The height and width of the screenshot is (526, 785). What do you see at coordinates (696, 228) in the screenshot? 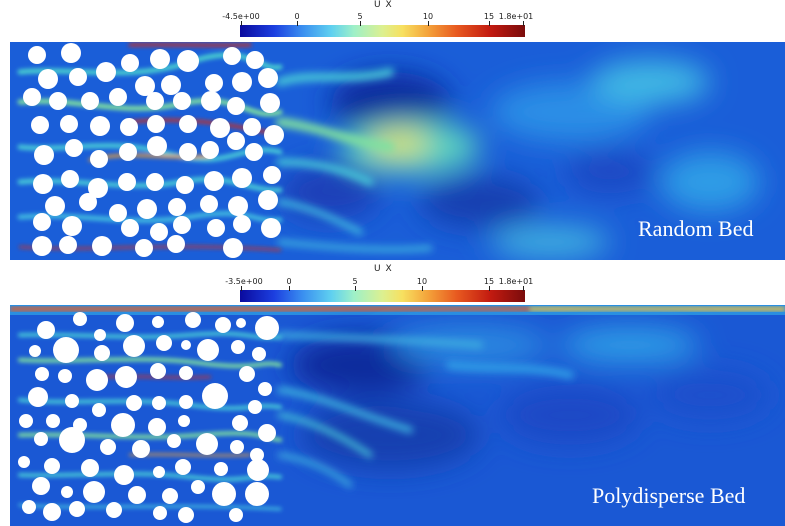
I see `random-bed-label: Random Bed` at bounding box center [696, 228].